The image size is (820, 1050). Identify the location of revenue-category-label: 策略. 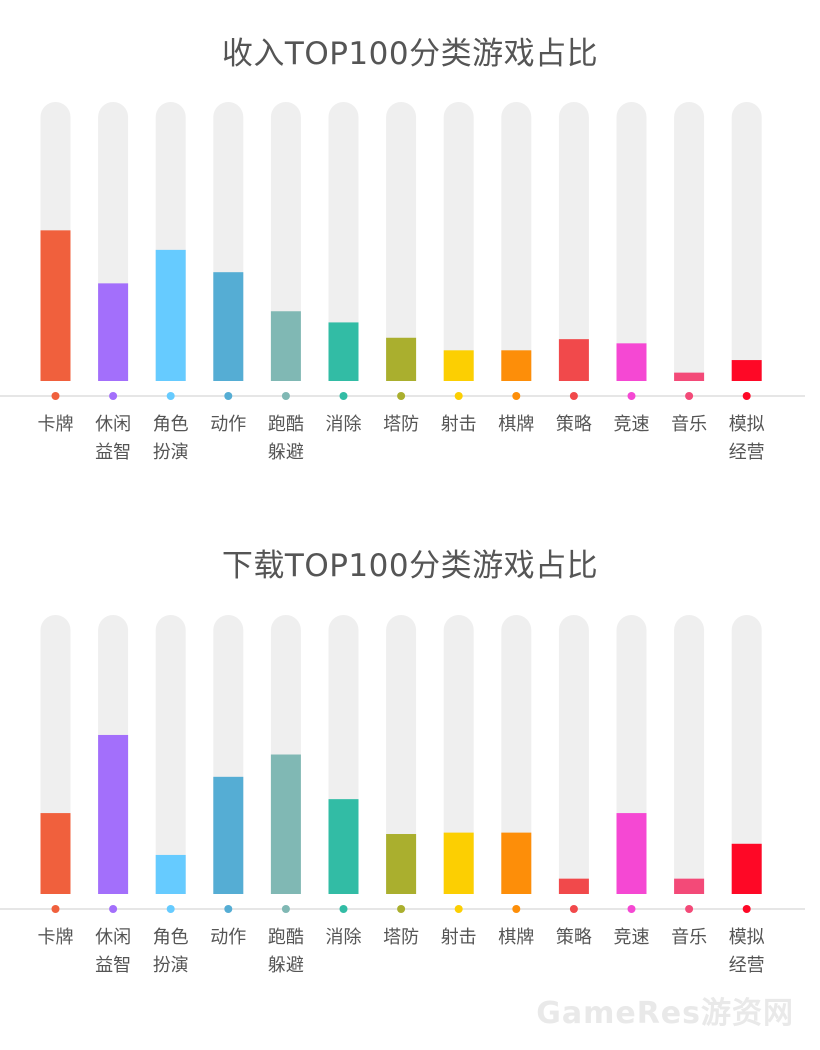
(574, 424).